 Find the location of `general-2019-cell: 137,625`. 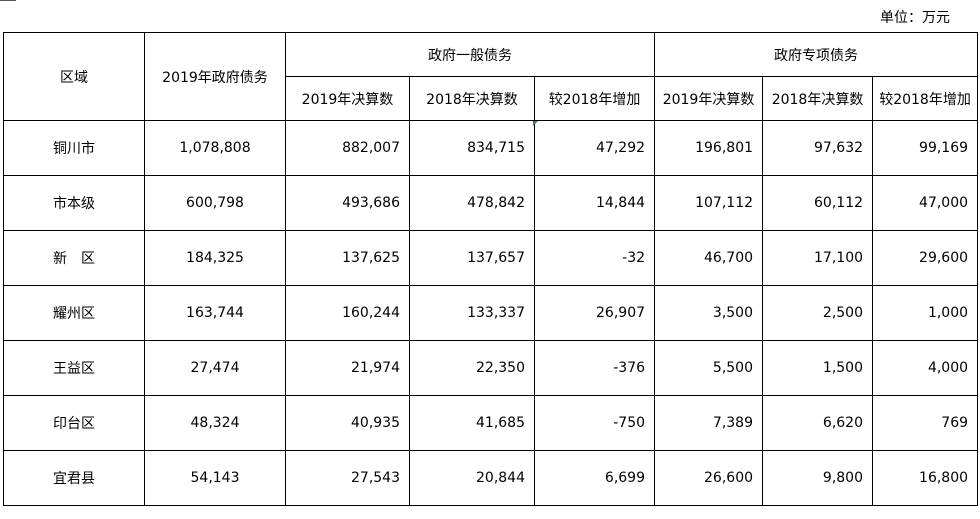

general-2019-cell: 137,625 is located at coordinates (347, 258).